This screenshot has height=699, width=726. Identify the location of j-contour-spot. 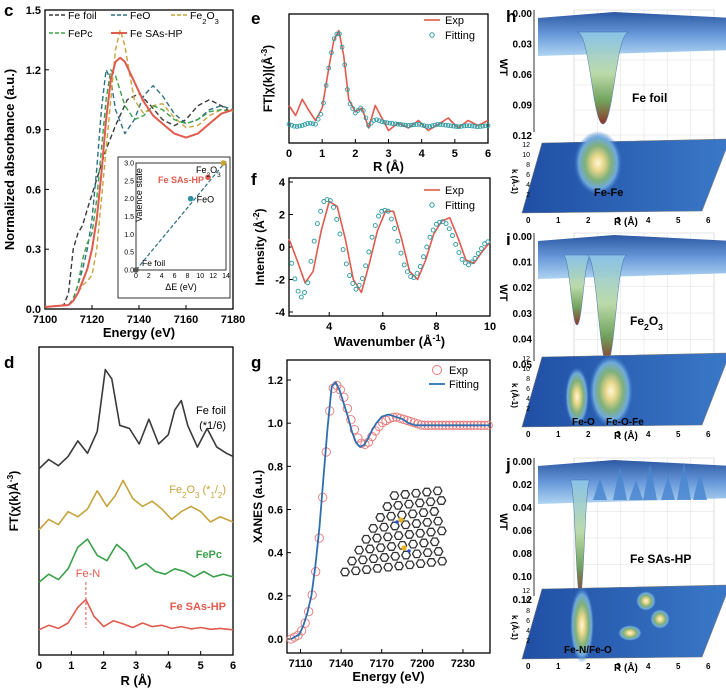
(582, 625).